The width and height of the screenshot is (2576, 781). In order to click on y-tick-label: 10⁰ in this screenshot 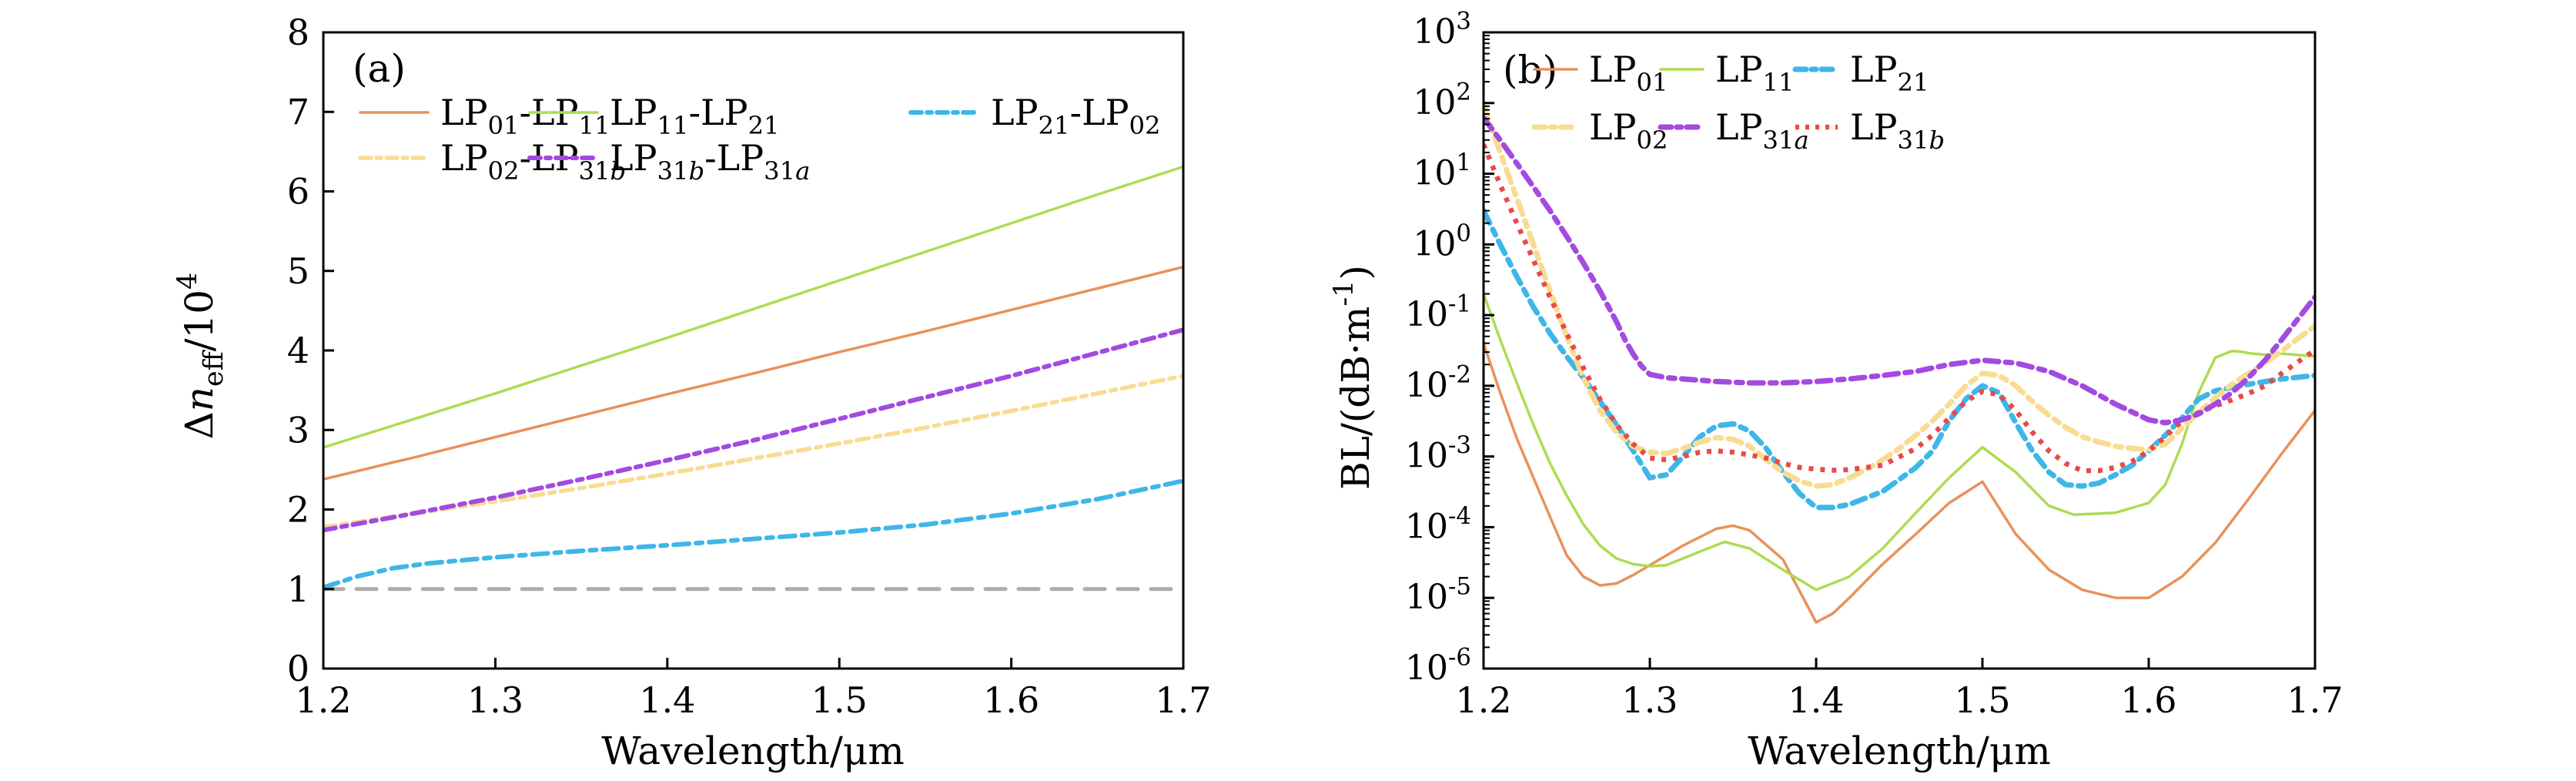, I will do `click(1442, 242)`.